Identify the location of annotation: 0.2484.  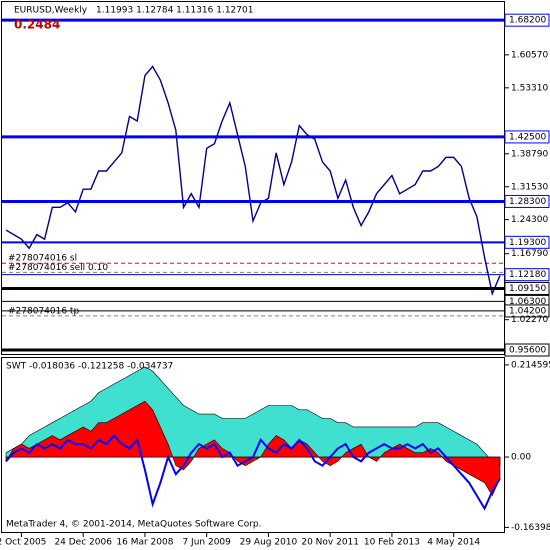
(37, 25).